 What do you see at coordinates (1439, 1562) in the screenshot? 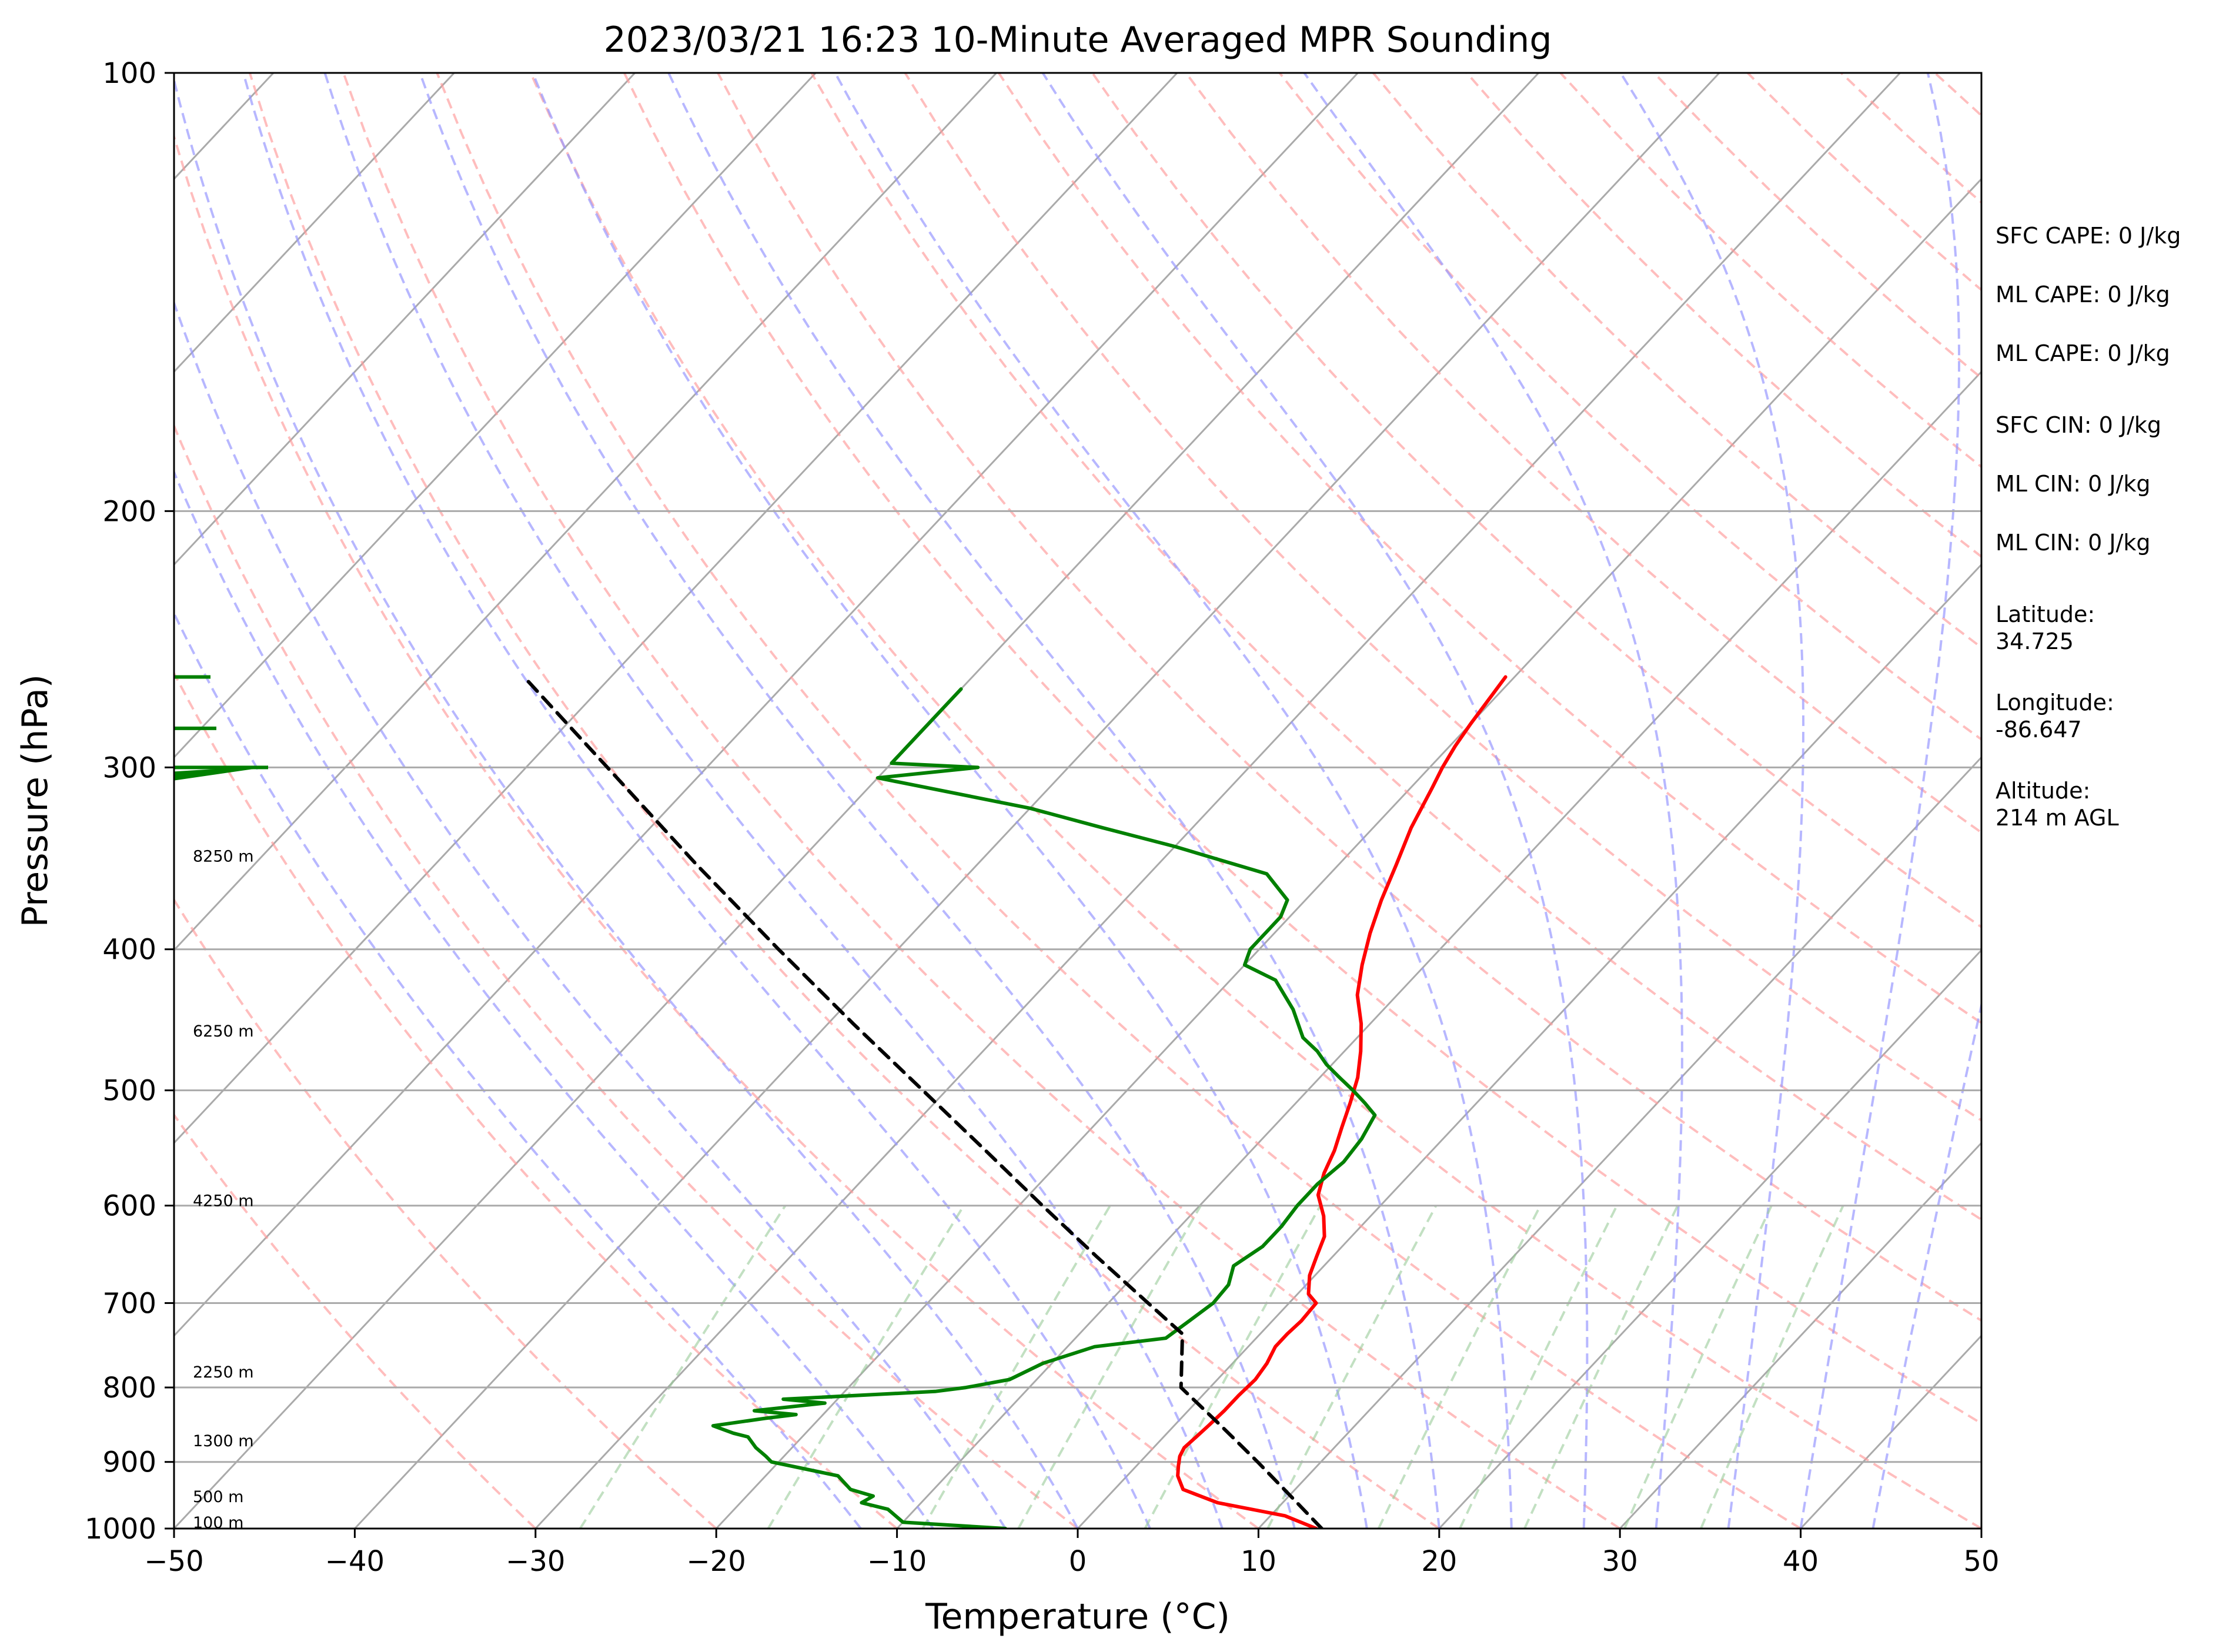
I see `x-tick-label: 20` at bounding box center [1439, 1562].